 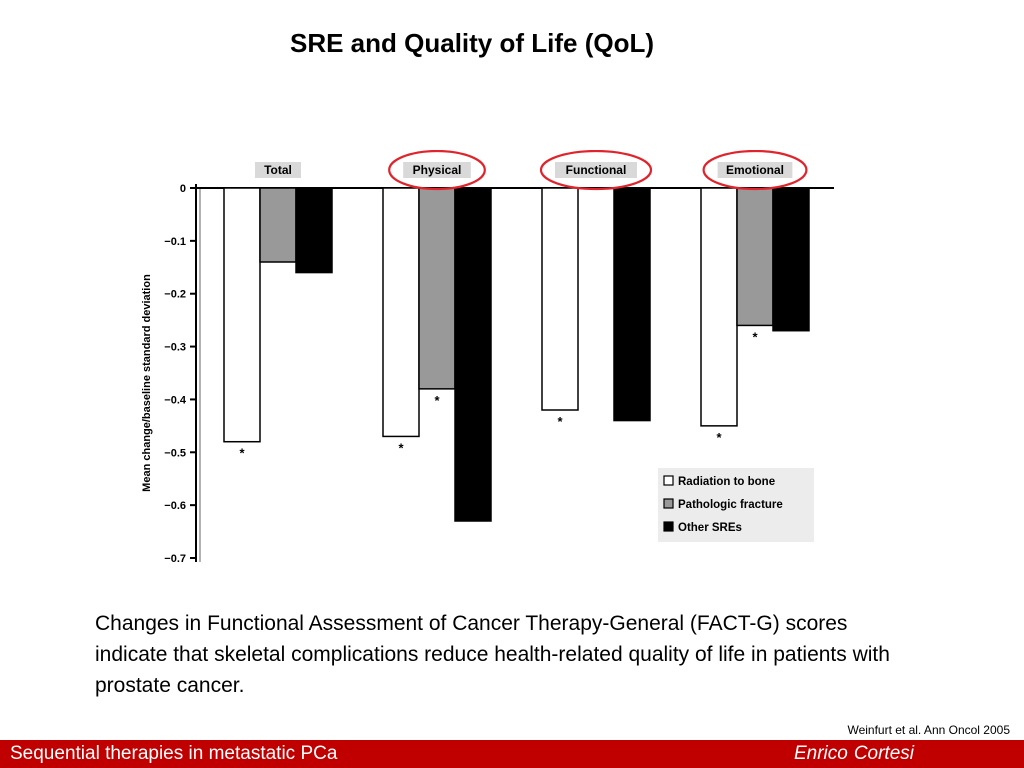 I want to click on legend-entry-label: Radiation to bone, so click(x=726, y=482).